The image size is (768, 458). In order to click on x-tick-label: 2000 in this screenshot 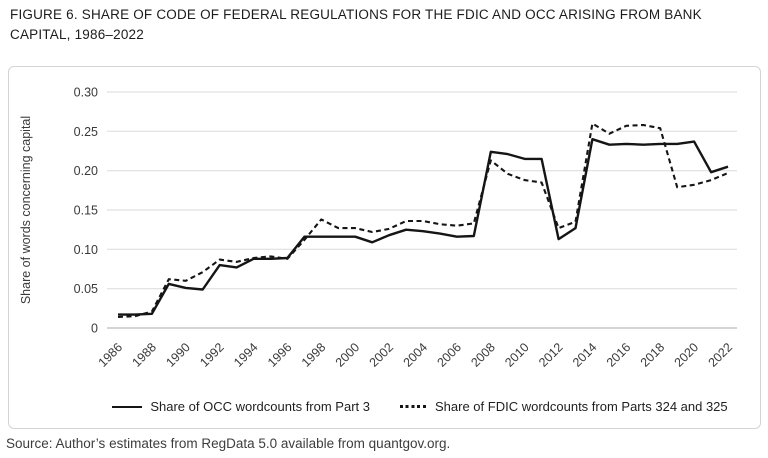, I will do `click(348, 355)`.